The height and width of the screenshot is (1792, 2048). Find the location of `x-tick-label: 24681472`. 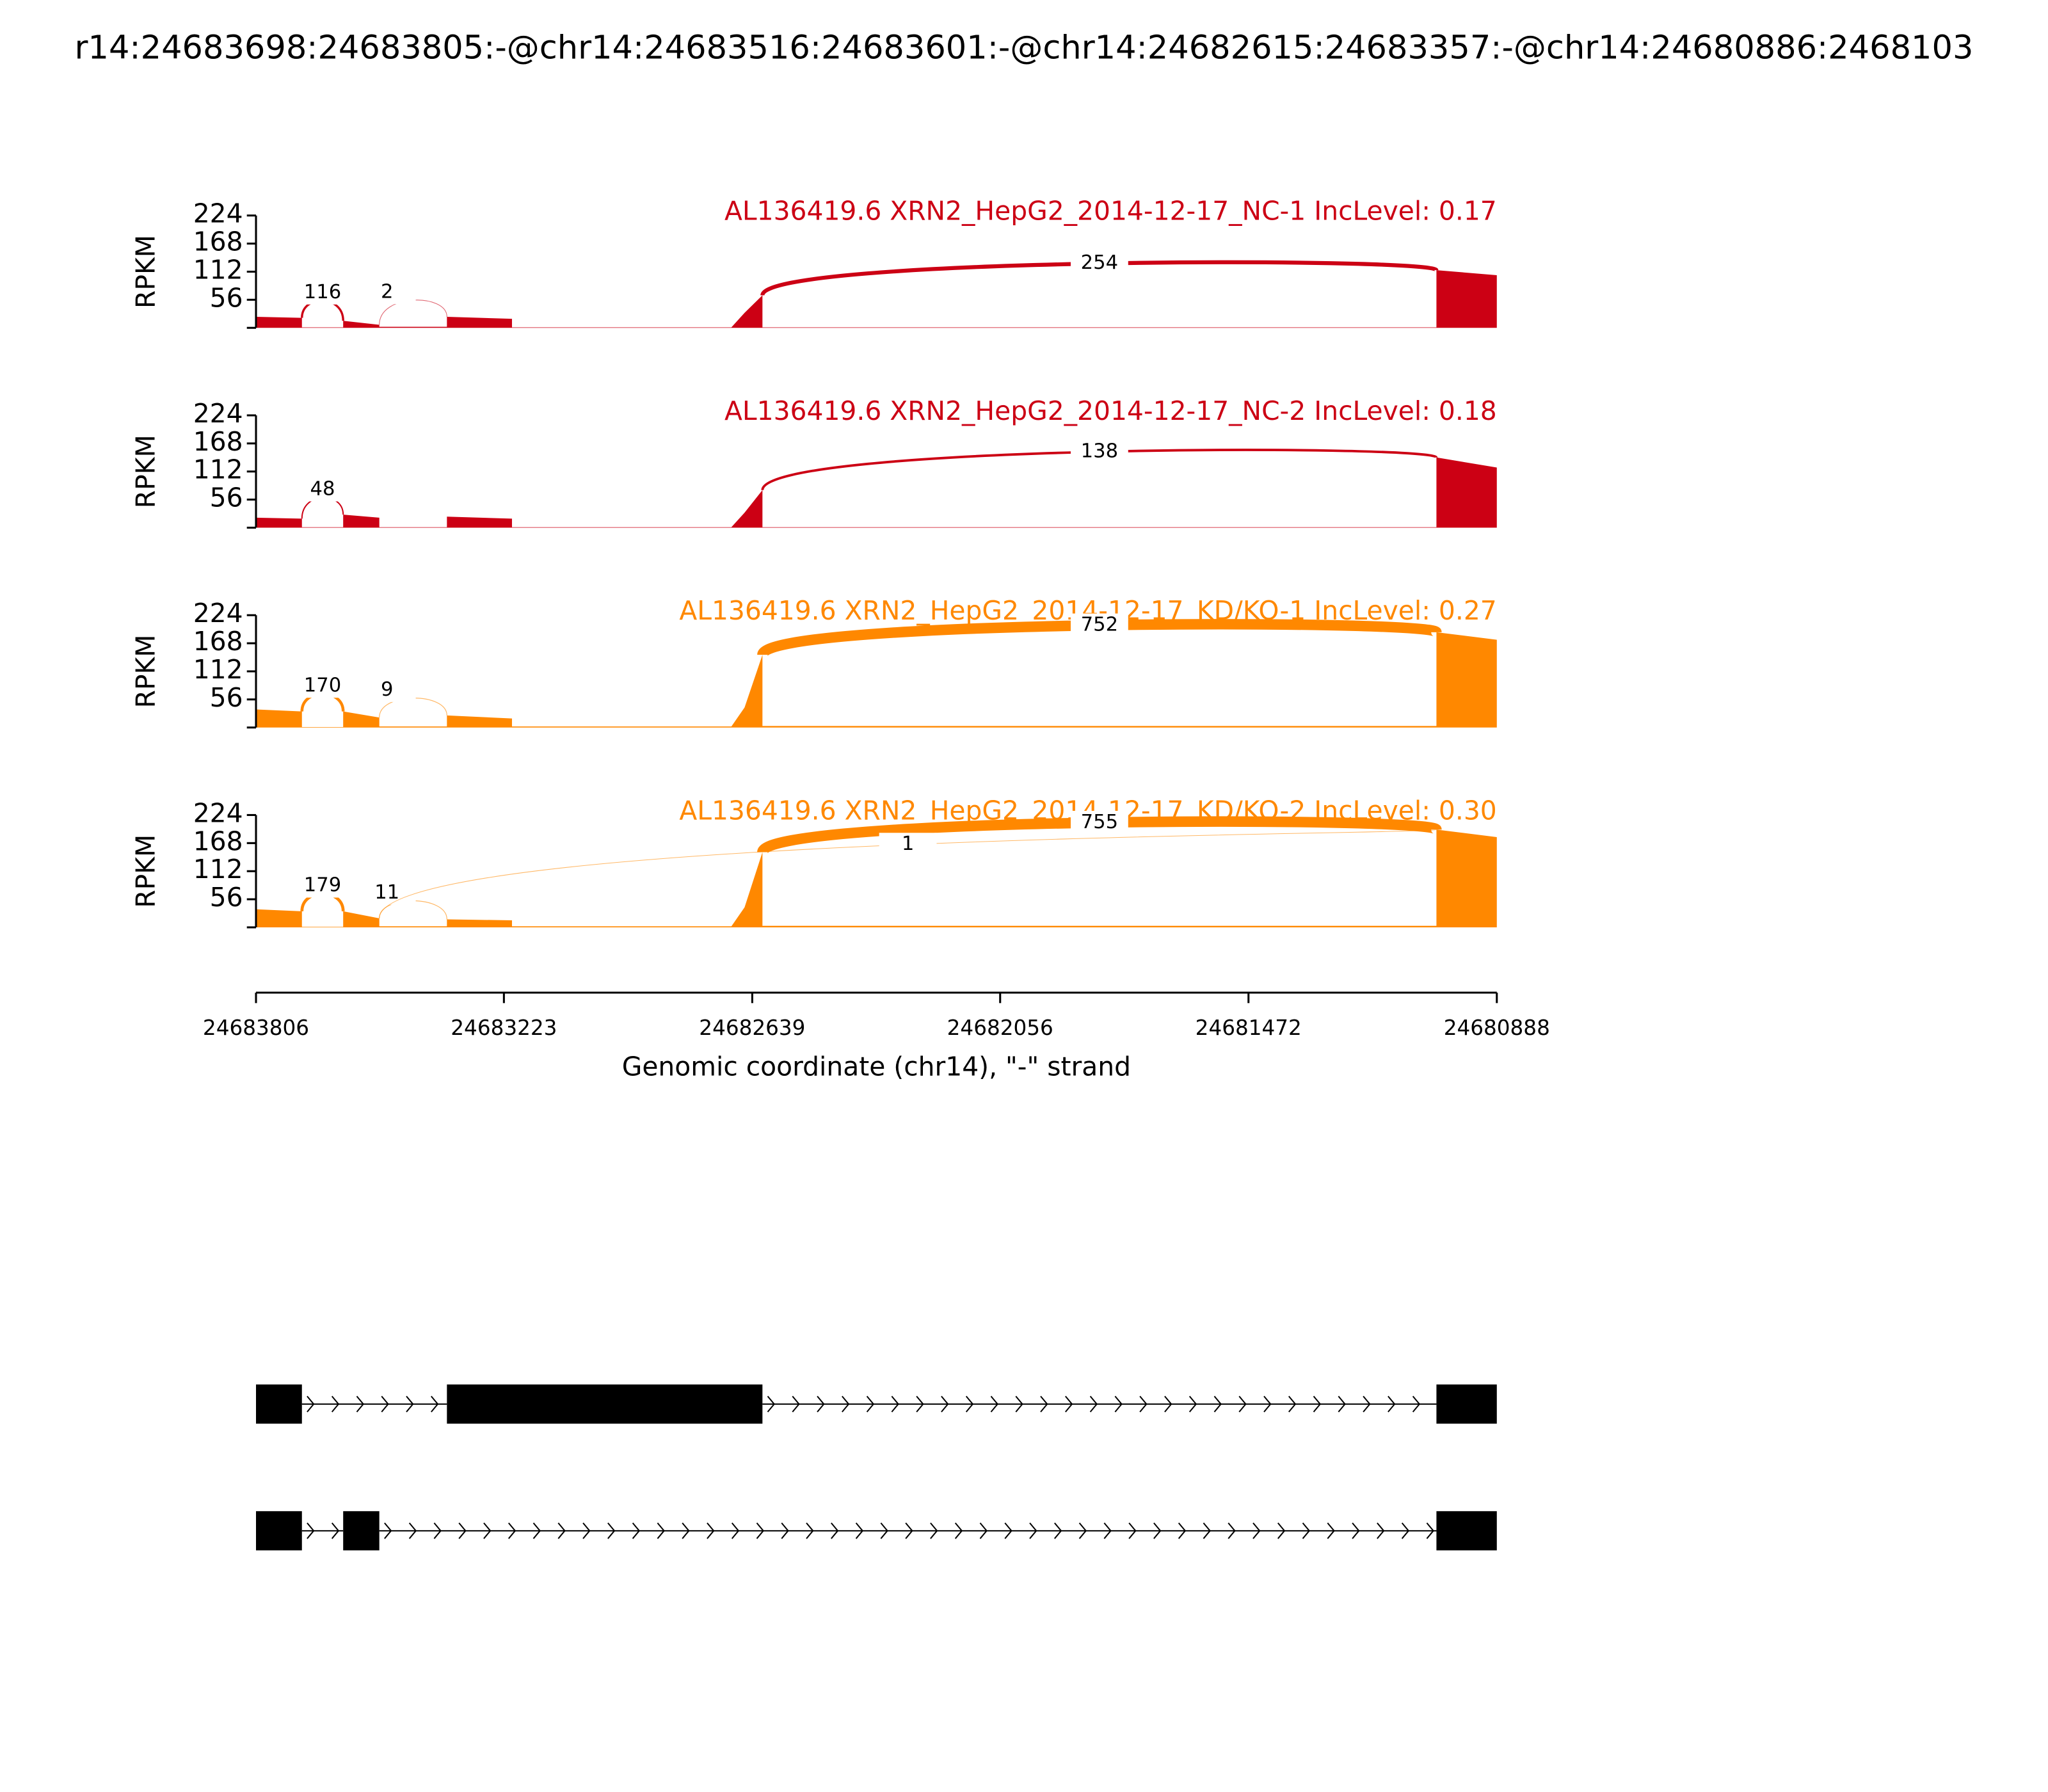

x-tick-label: 24681472 is located at coordinates (1249, 1028).